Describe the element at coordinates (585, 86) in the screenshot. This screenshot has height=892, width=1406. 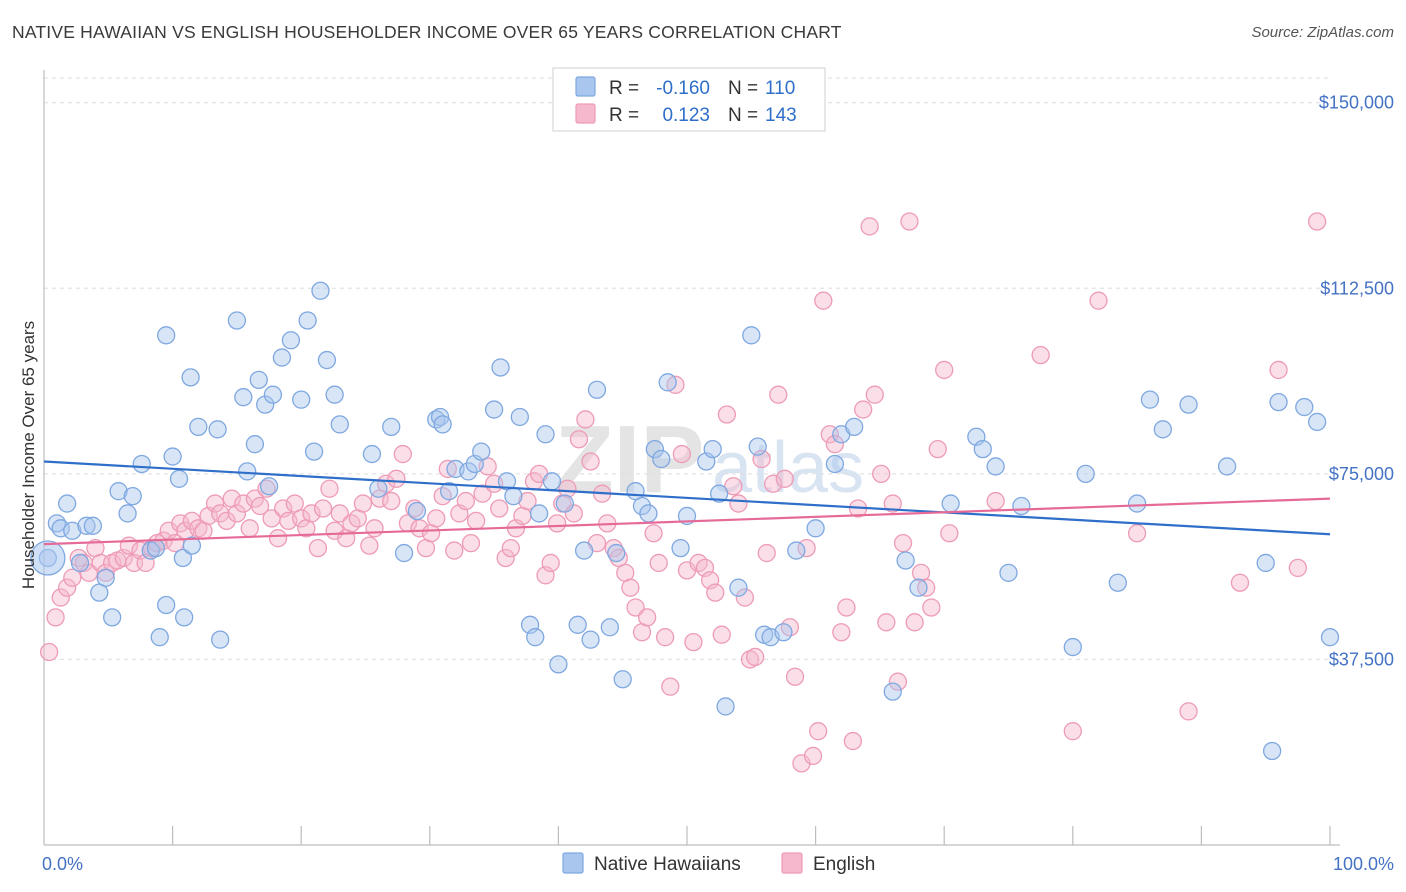
I see `legend-swatch-blue` at that location.